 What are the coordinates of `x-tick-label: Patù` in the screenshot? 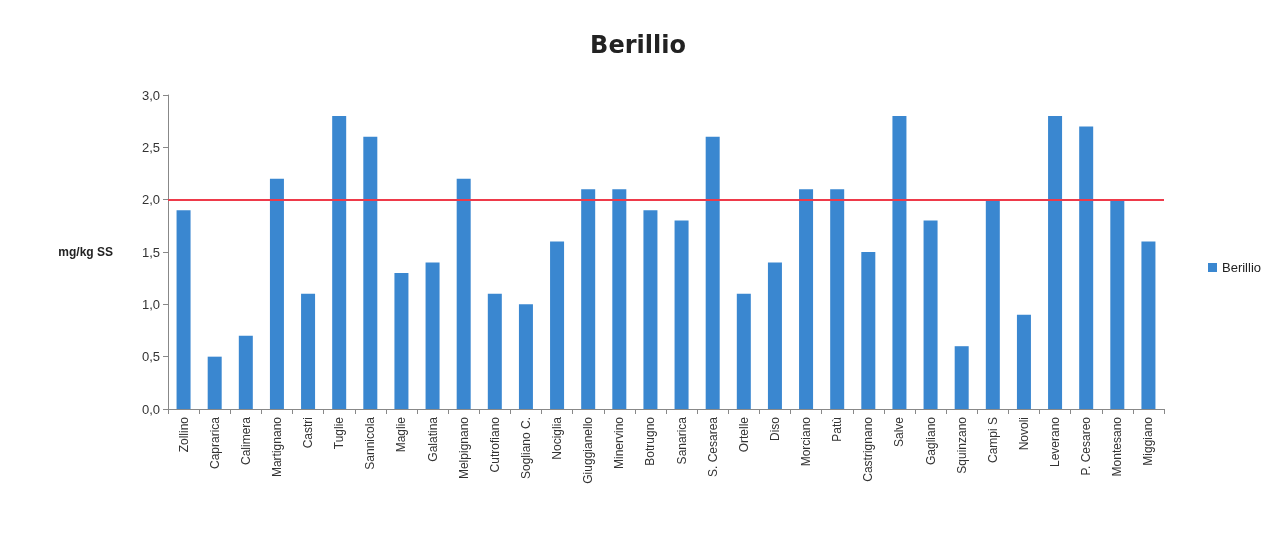 It's located at (837, 429).